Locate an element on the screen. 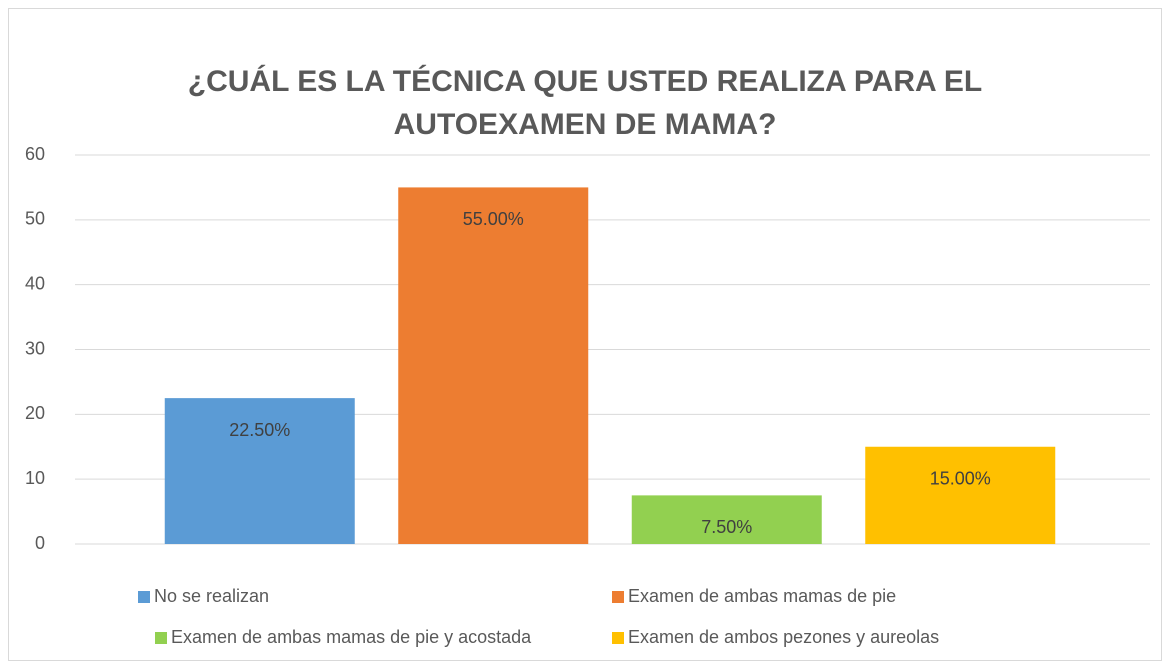  data-label: 7.50% is located at coordinates (726, 527).